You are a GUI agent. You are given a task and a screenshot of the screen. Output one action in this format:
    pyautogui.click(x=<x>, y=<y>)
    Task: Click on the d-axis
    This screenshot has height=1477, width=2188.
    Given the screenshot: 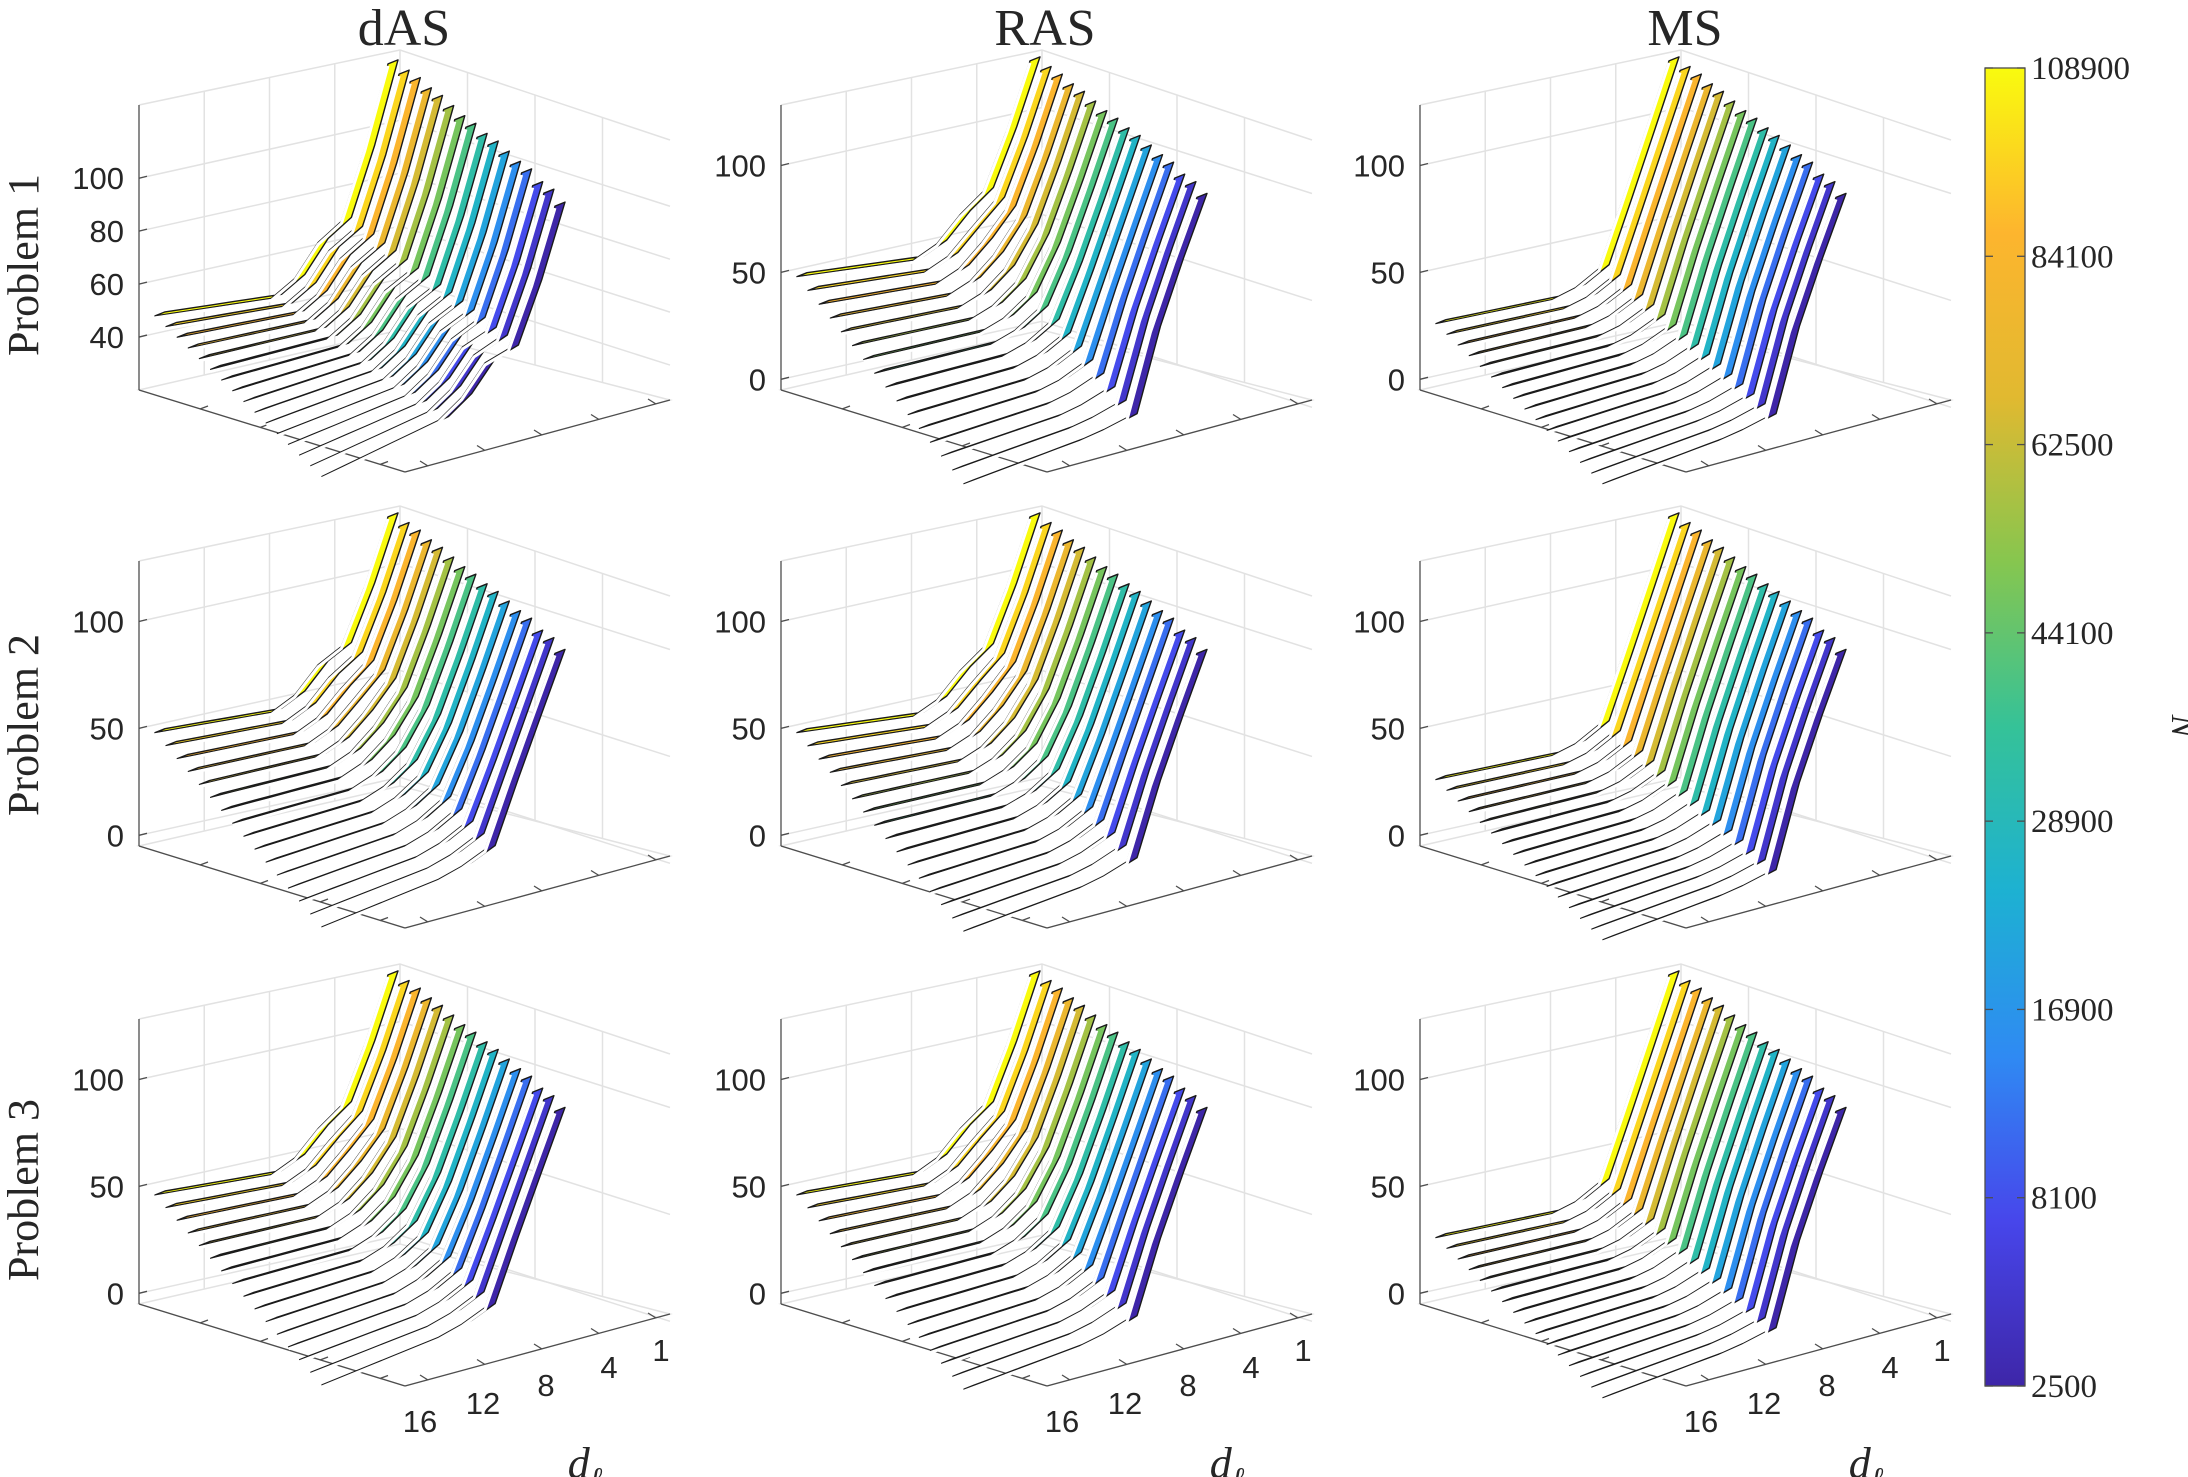 What is the action you would take?
    pyautogui.click(x=1818, y=436)
    